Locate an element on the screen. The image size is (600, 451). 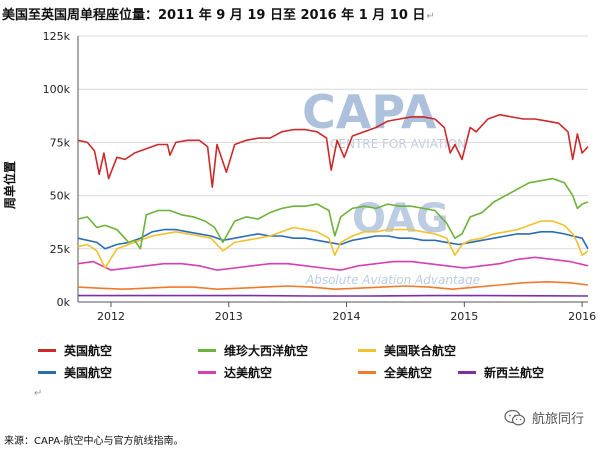
x-tick-label: 2016 is located at coordinates (582, 316).